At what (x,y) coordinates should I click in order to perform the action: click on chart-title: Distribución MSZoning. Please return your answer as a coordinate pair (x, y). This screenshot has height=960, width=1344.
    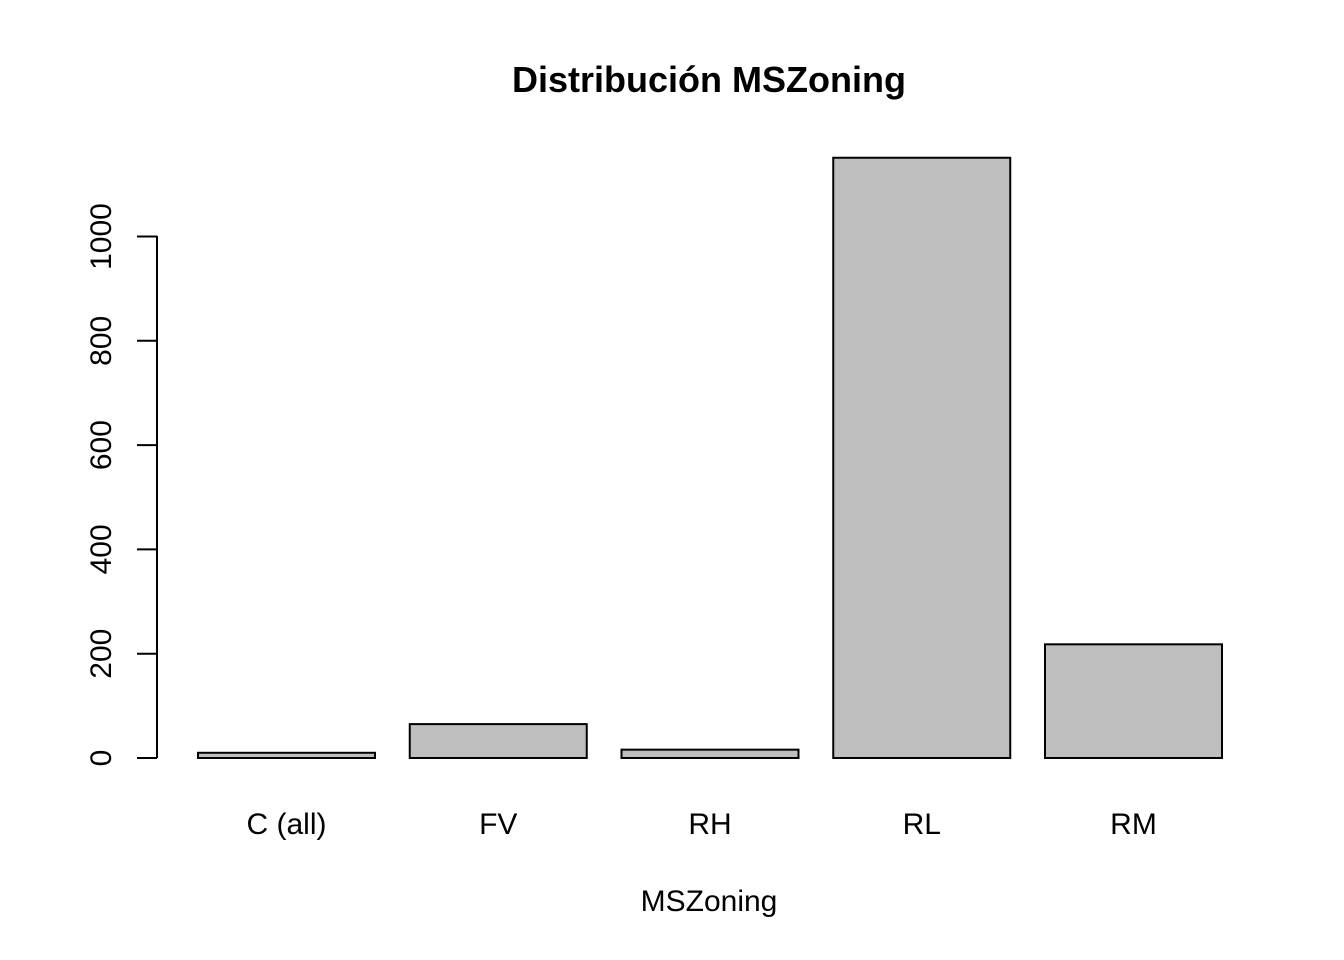
    Looking at the image, I should click on (709, 79).